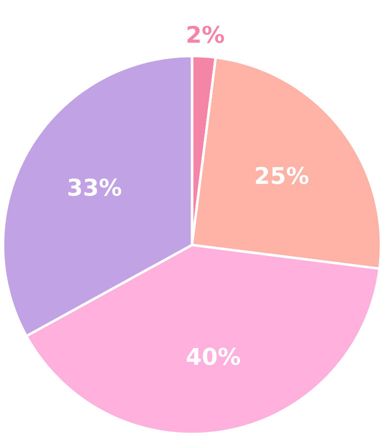 The height and width of the screenshot is (438, 385). Describe the element at coordinates (282, 175) in the screenshot. I see `data-label: 25%` at that location.